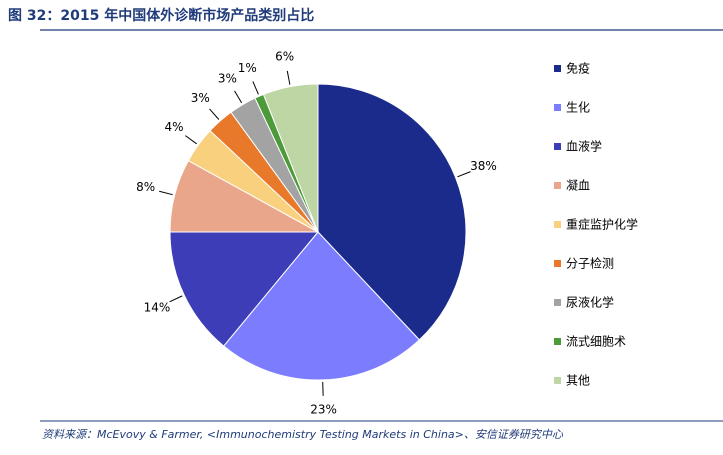 This screenshot has height=455, width=723. I want to click on data-label: 23%, so click(323, 409).